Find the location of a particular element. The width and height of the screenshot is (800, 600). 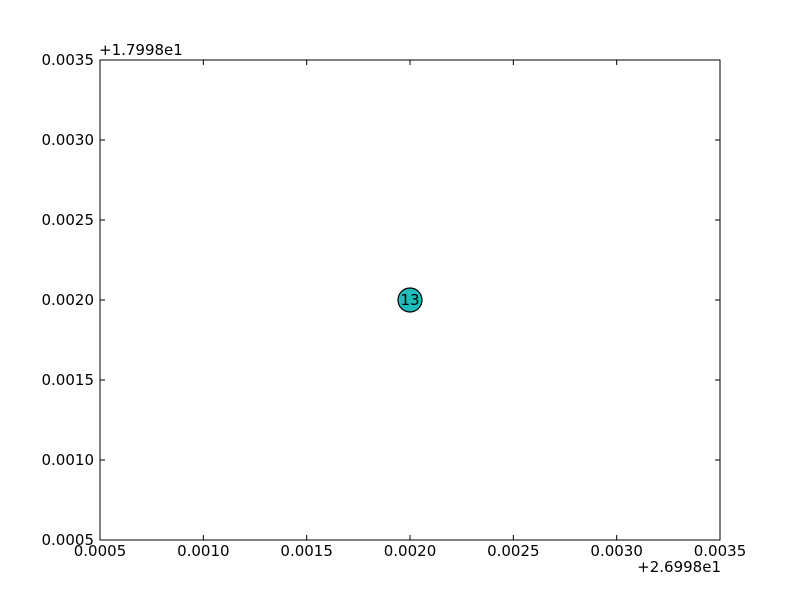

x-tick-label: 0.0010 is located at coordinates (203, 551).